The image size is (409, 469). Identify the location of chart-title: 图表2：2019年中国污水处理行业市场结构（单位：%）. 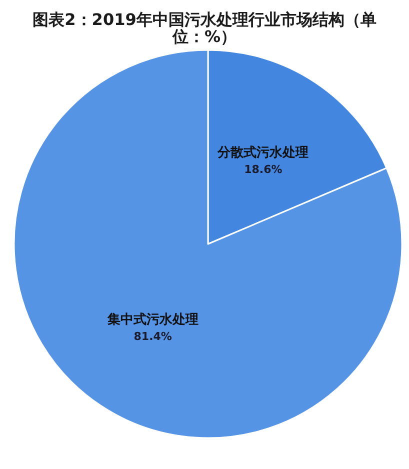
(204, 28).